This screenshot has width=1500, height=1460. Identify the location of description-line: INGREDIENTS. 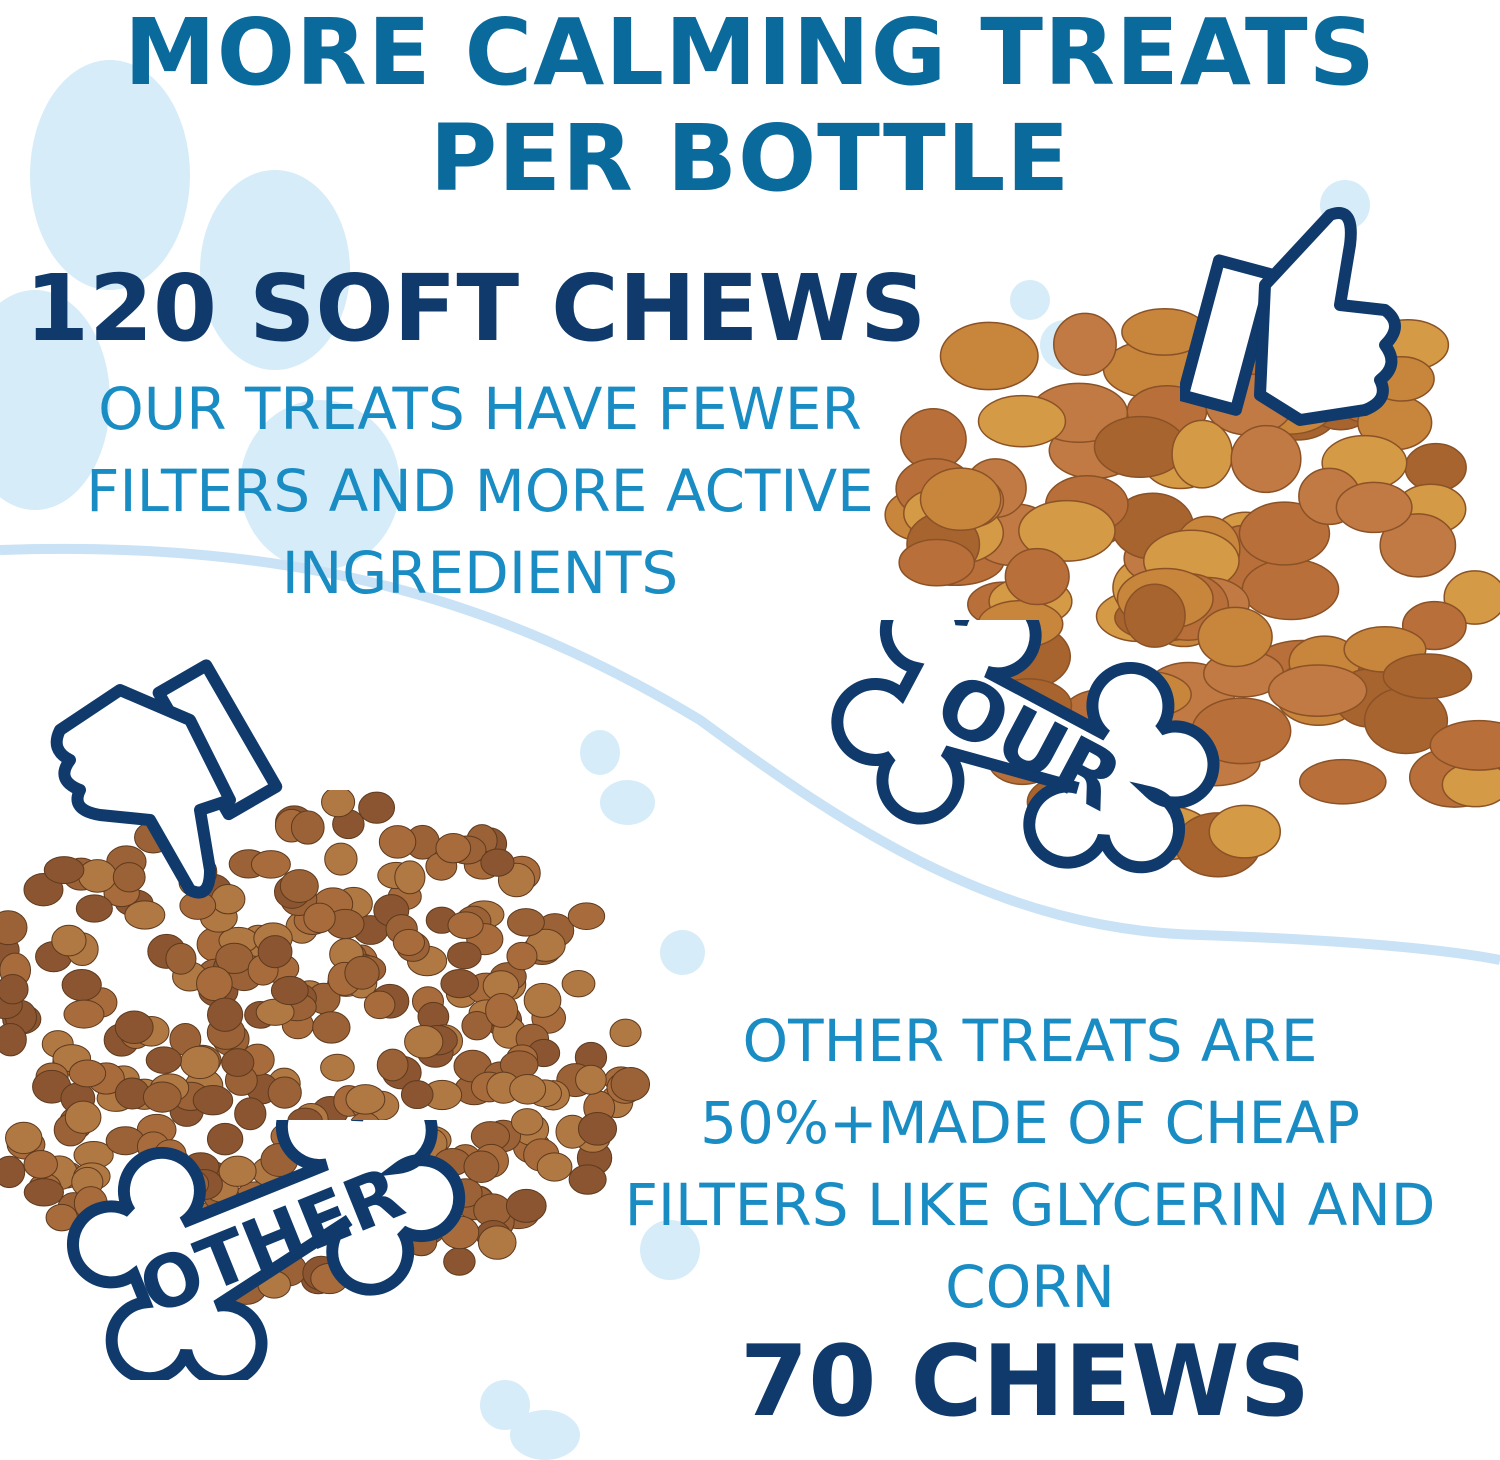
(480, 573).